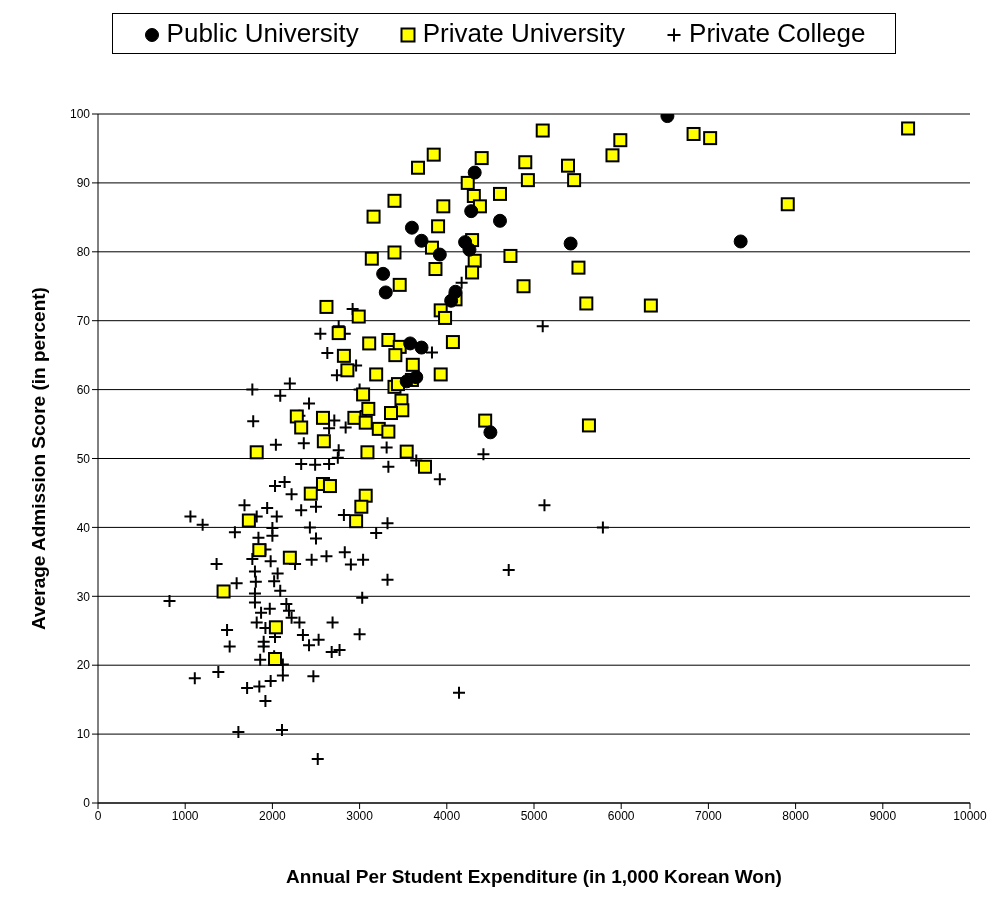 This screenshot has width=1008, height=924. I want to click on legend-label: Public University, so click(262, 33).